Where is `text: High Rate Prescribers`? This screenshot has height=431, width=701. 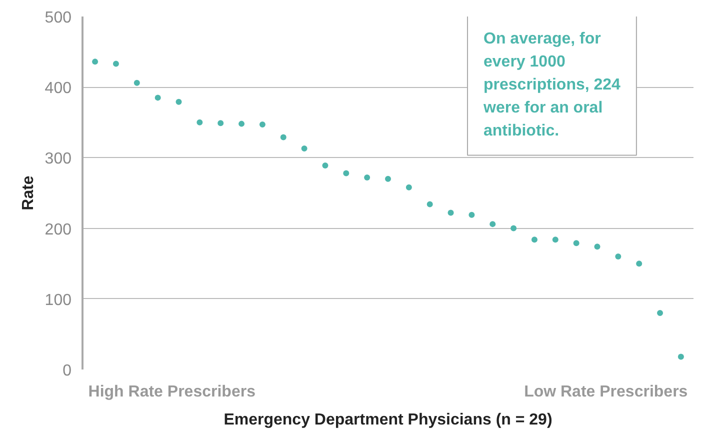
text: High Rate Prescribers is located at coordinates (172, 392).